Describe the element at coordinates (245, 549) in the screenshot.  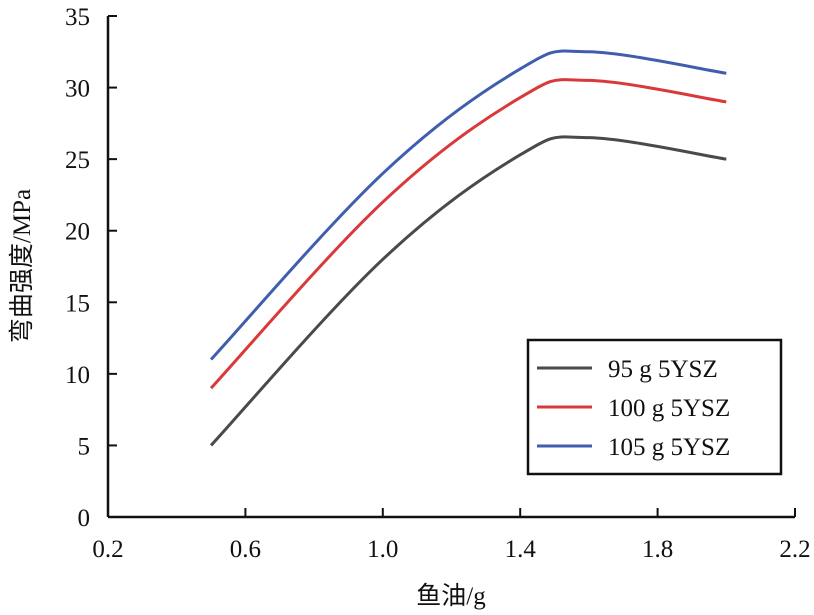
I see `x-tick-label: 0.6` at that location.